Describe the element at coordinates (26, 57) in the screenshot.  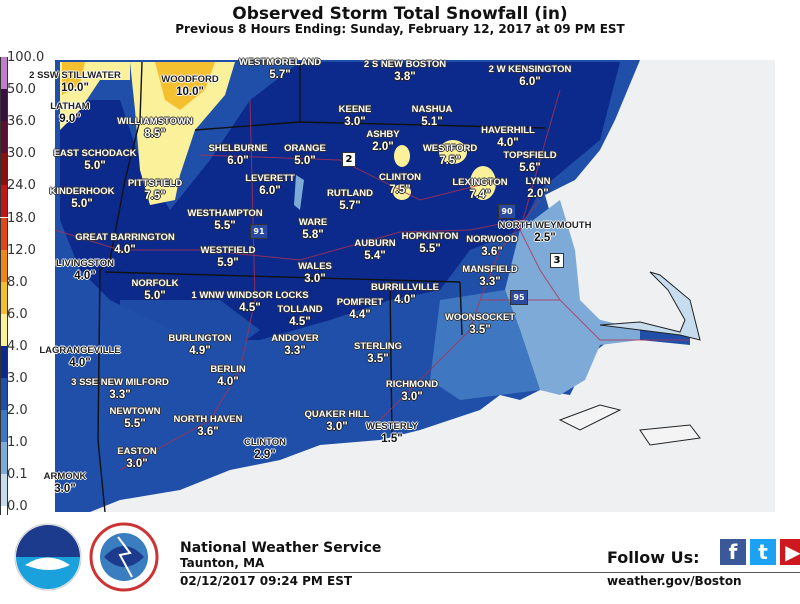
I see `colorbar-tick-label: 100.0` at that location.